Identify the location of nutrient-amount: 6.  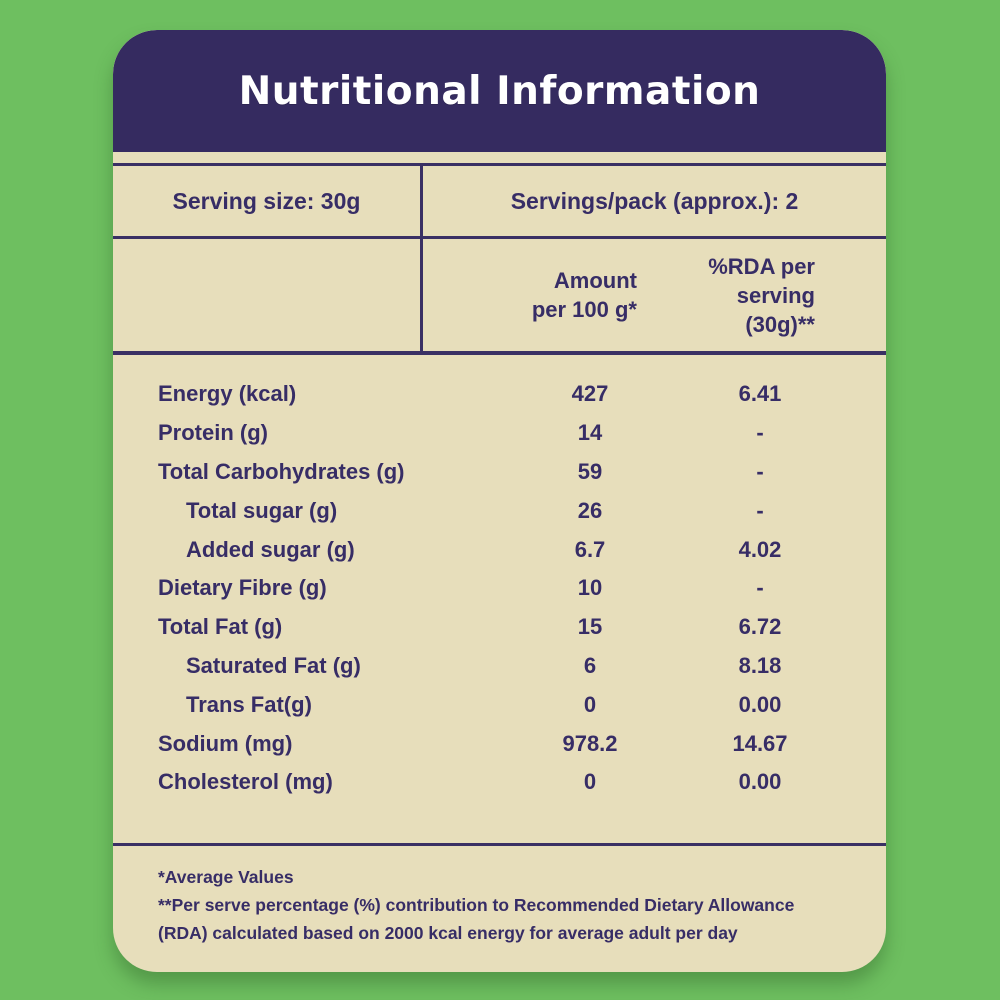
(590, 665).